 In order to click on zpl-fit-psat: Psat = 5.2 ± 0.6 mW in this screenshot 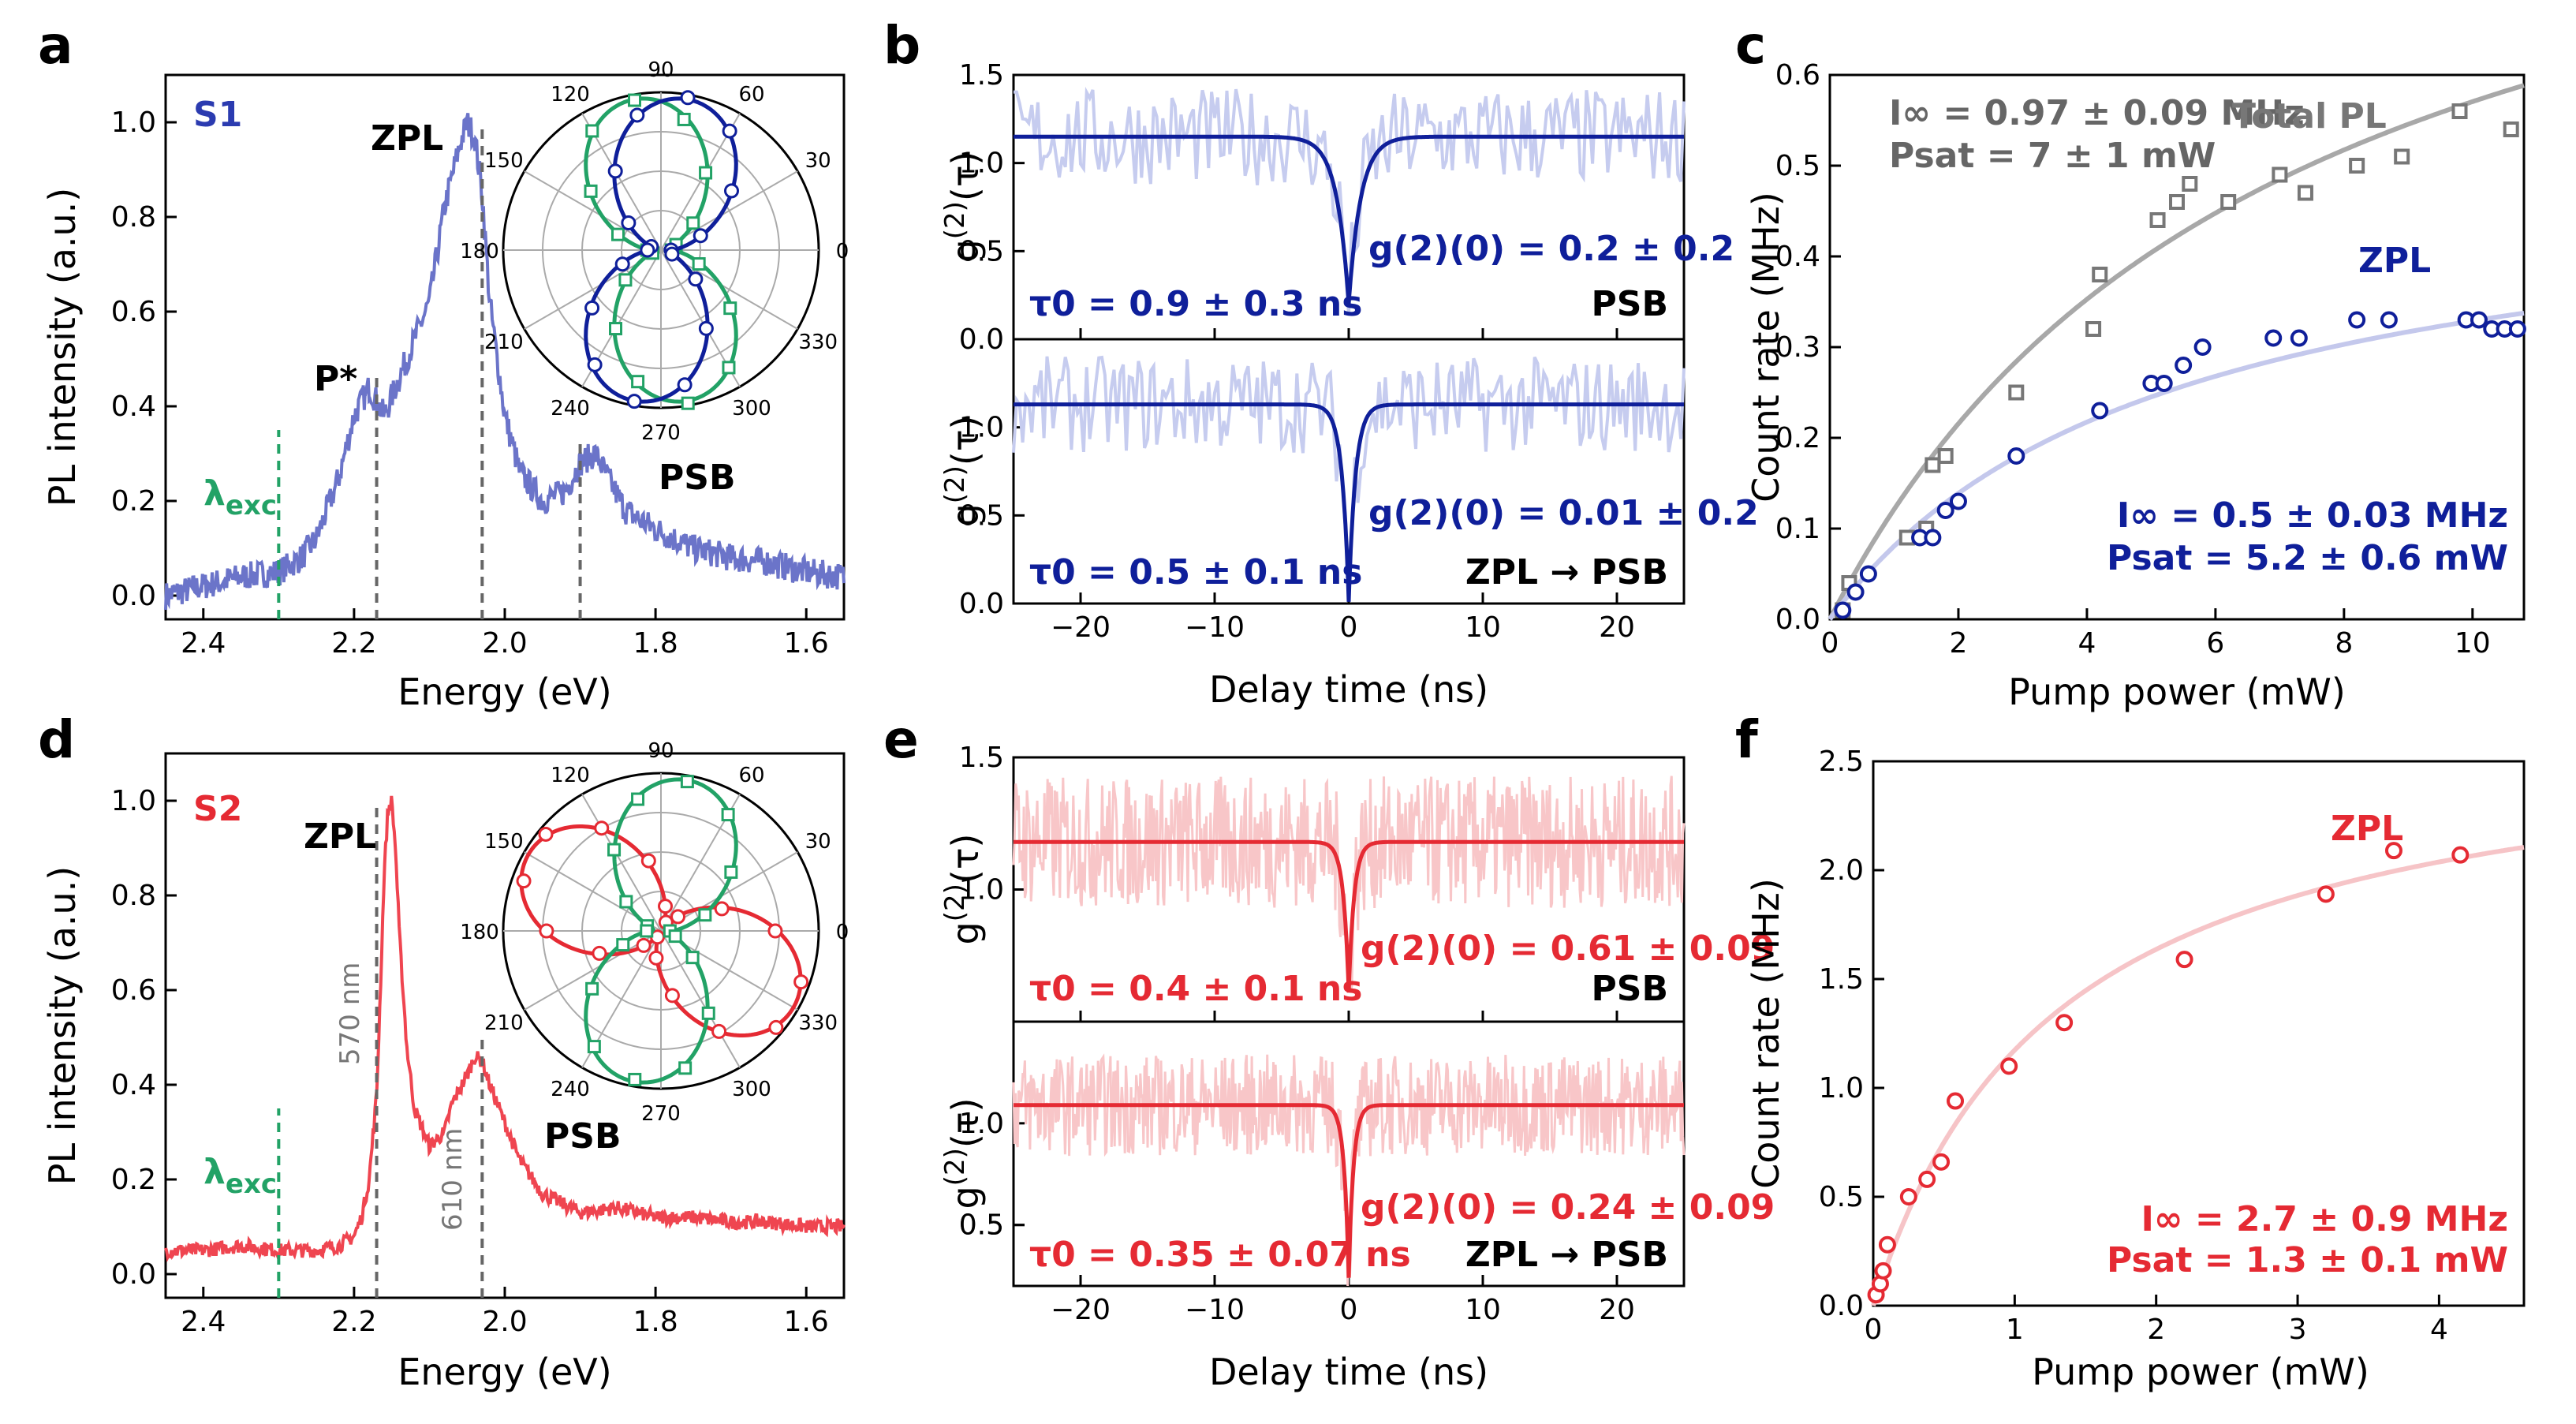, I will do `click(2307, 558)`.